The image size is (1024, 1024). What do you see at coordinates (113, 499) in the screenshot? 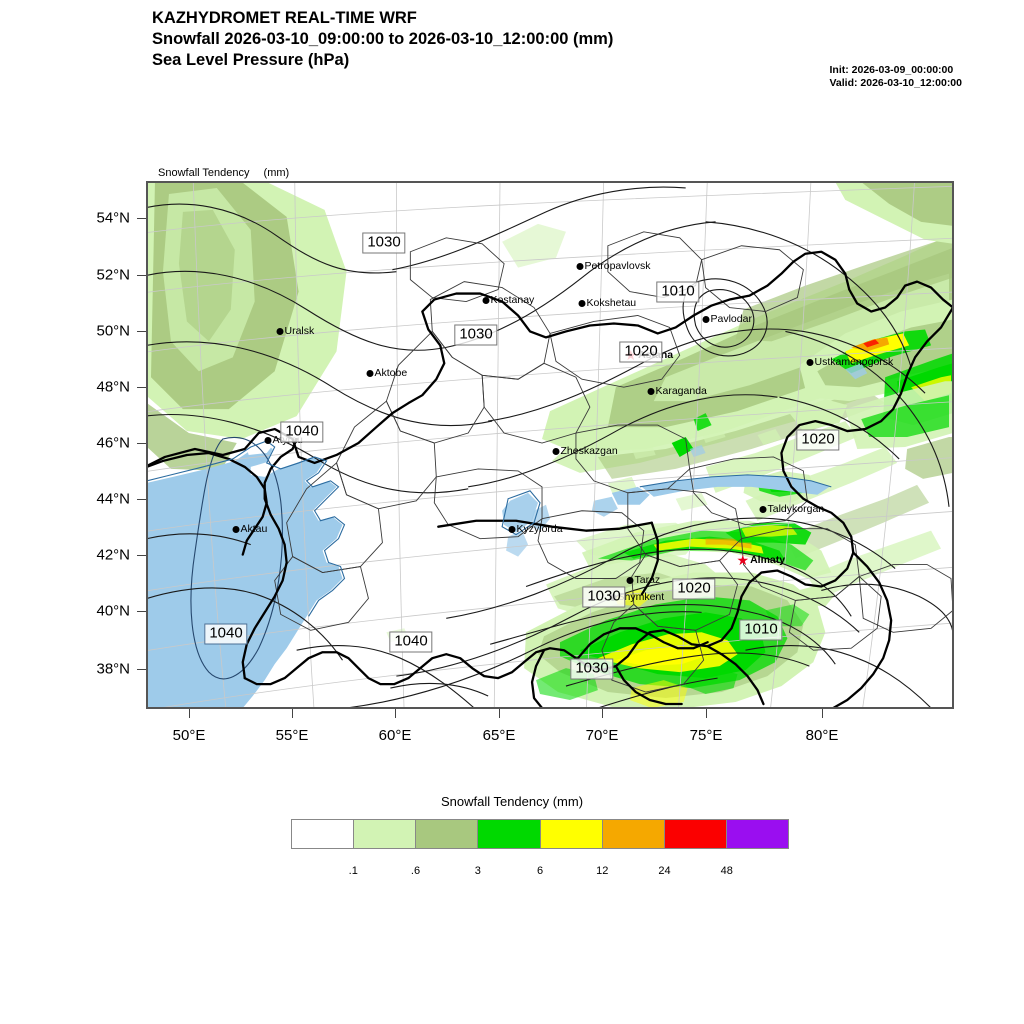
I see `lat-tick-label-44: 44°N` at bounding box center [113, 499].